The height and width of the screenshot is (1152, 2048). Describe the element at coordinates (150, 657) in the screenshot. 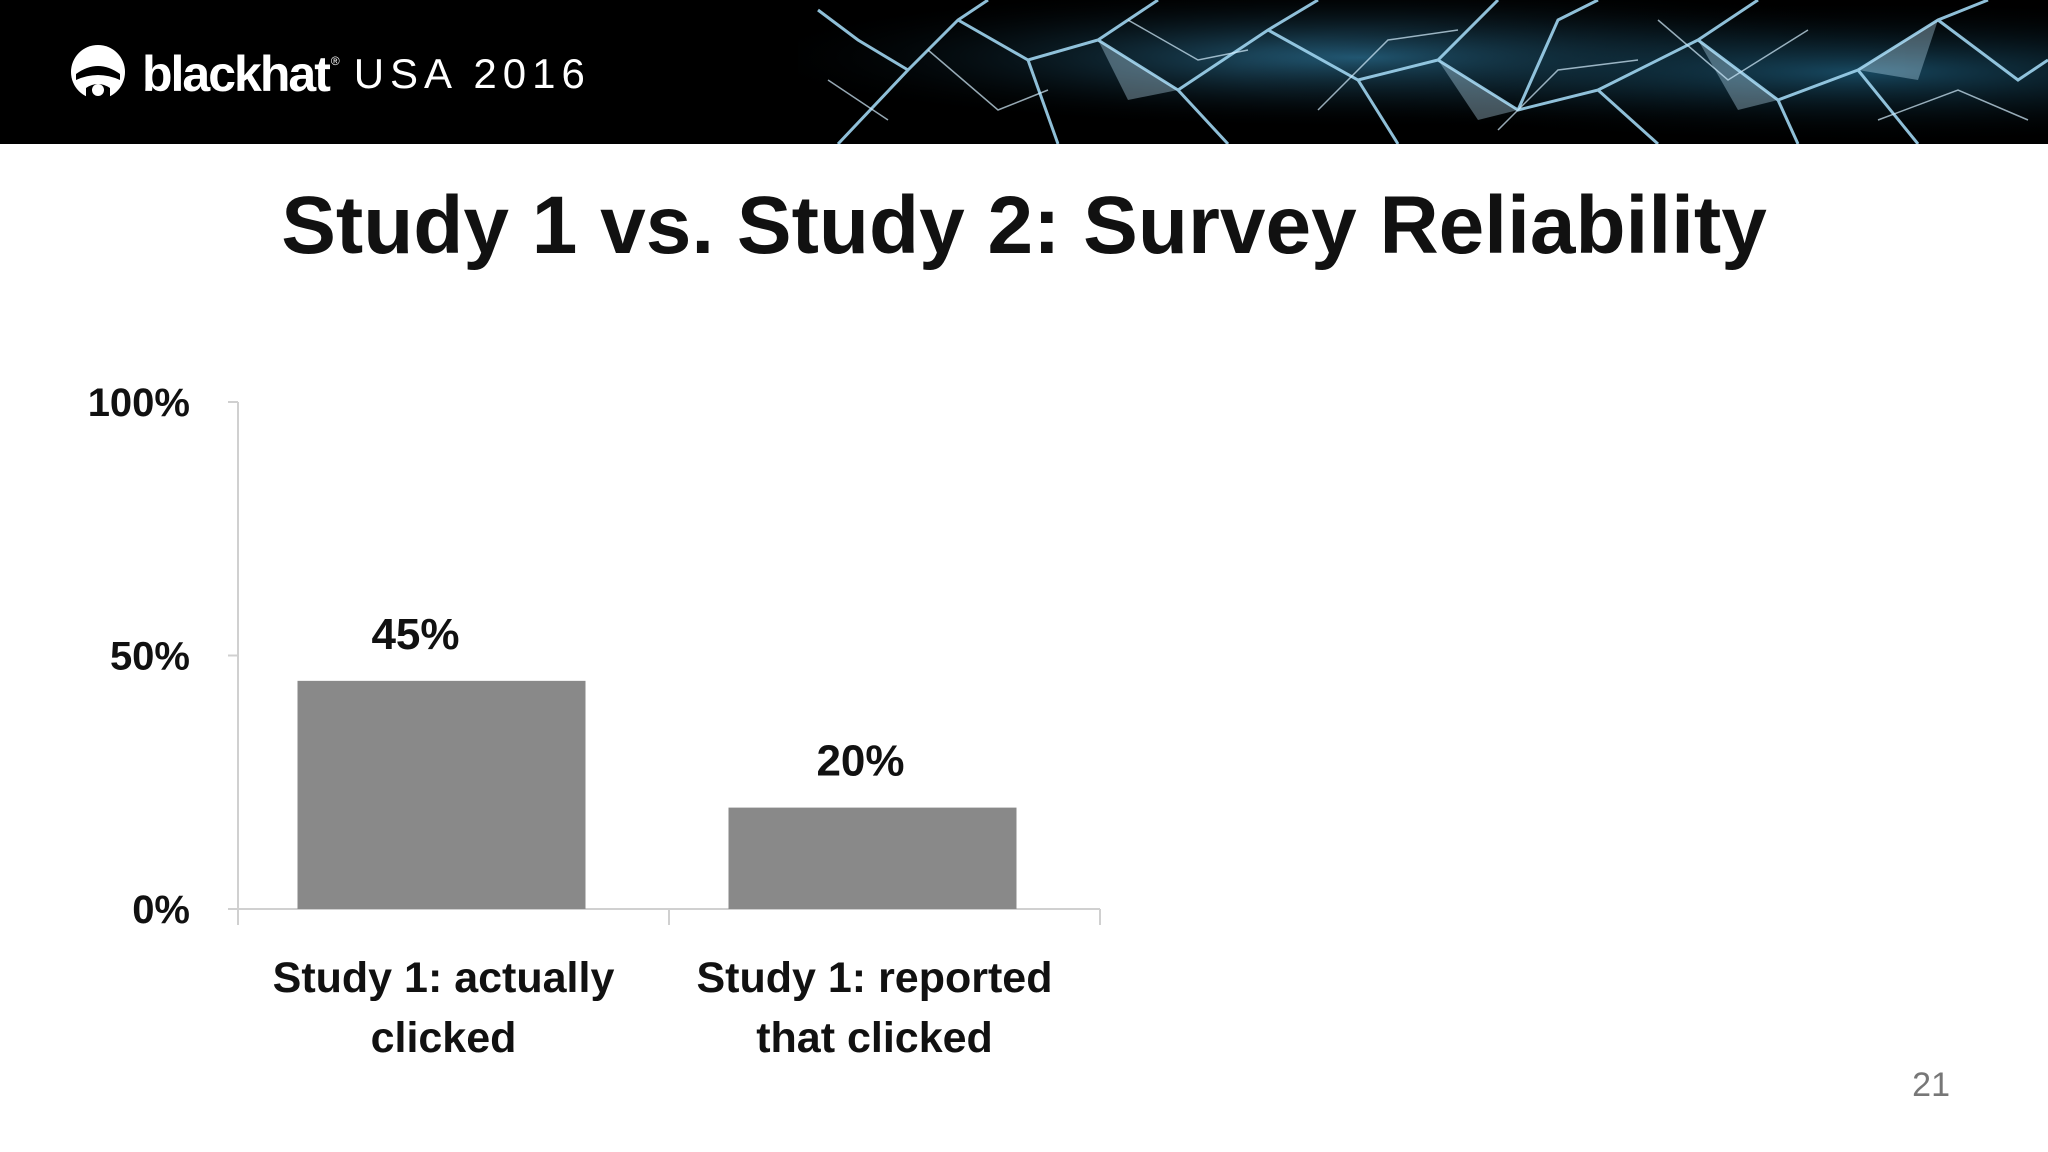

I see `y-tick-label: 50%` at that location.